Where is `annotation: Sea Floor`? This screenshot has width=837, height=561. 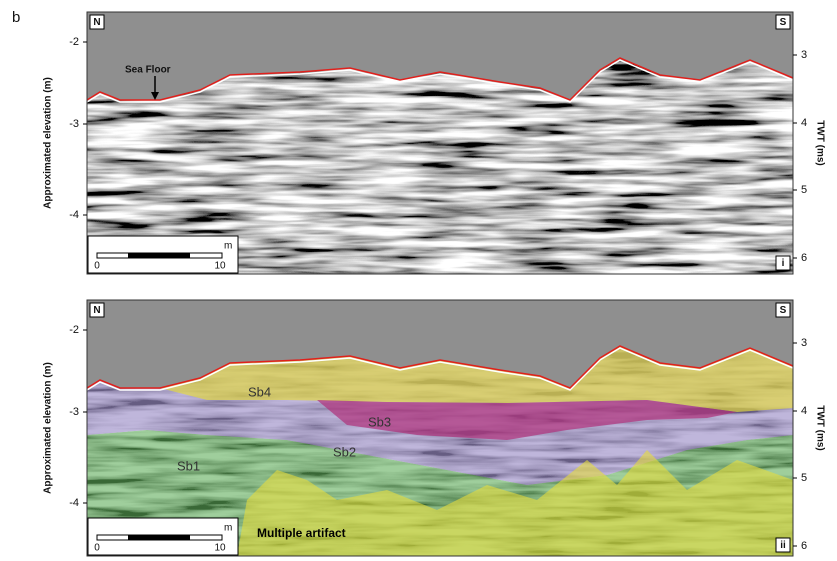 annotation: Sea Floor is located at coordinates (148, 70).